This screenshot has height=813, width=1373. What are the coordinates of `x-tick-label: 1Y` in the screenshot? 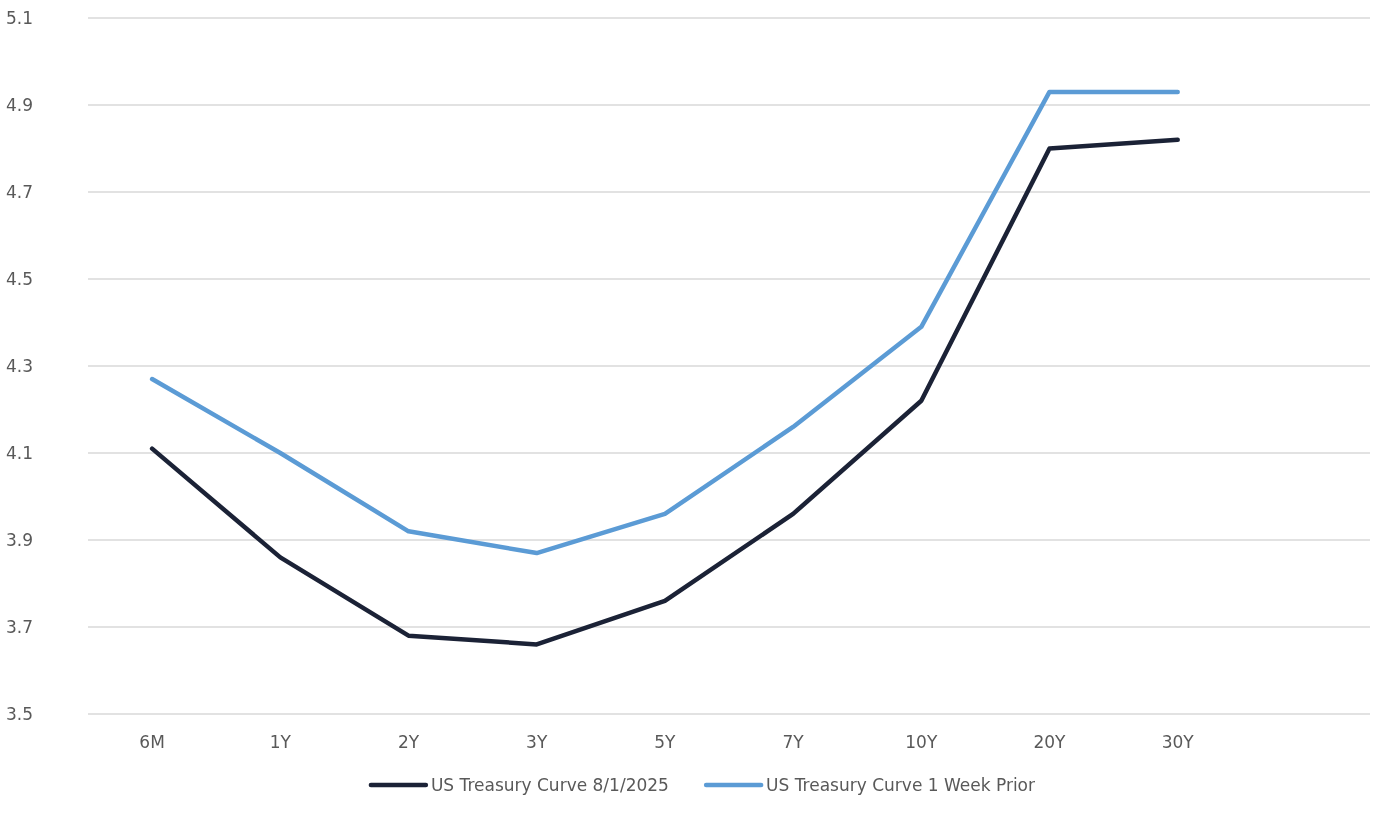 It's located at (280, 742).